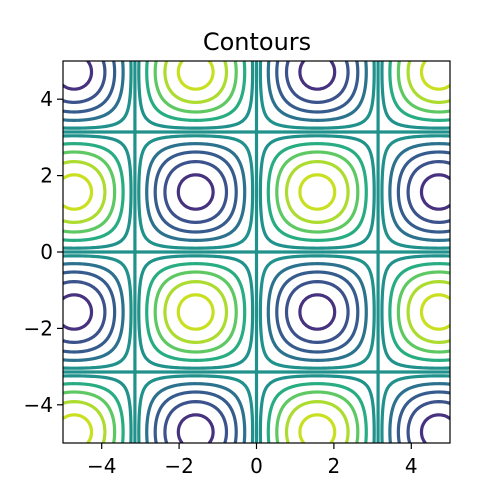  I want to click on x-tick-label: 4, so click(411, 466).